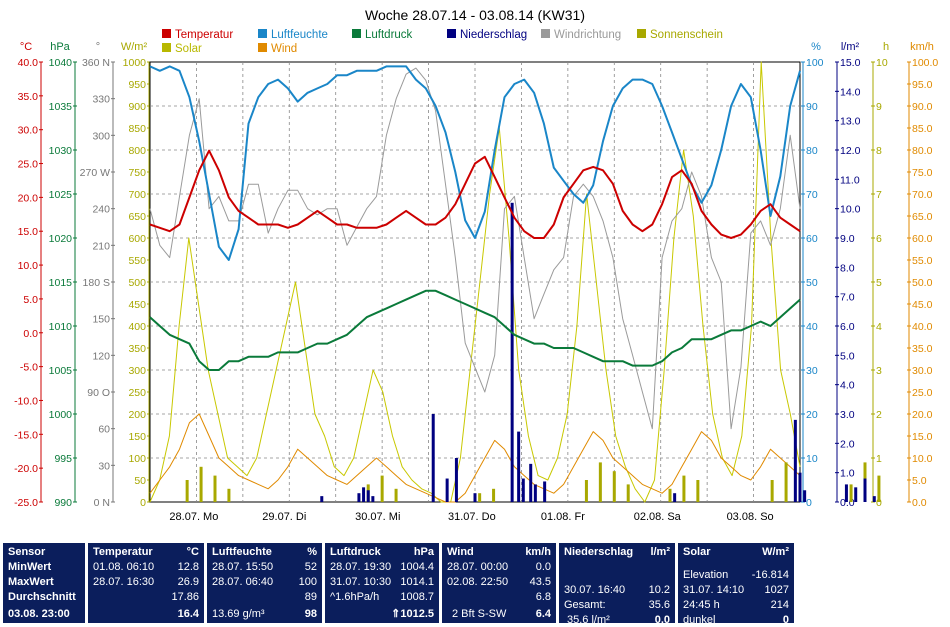 This screenshot has height=627, width=950. What do you see at coordinates (137, 261) in the screenshot?
I see `left-axis-tick-label: 550` at bounding box center [137, 261].